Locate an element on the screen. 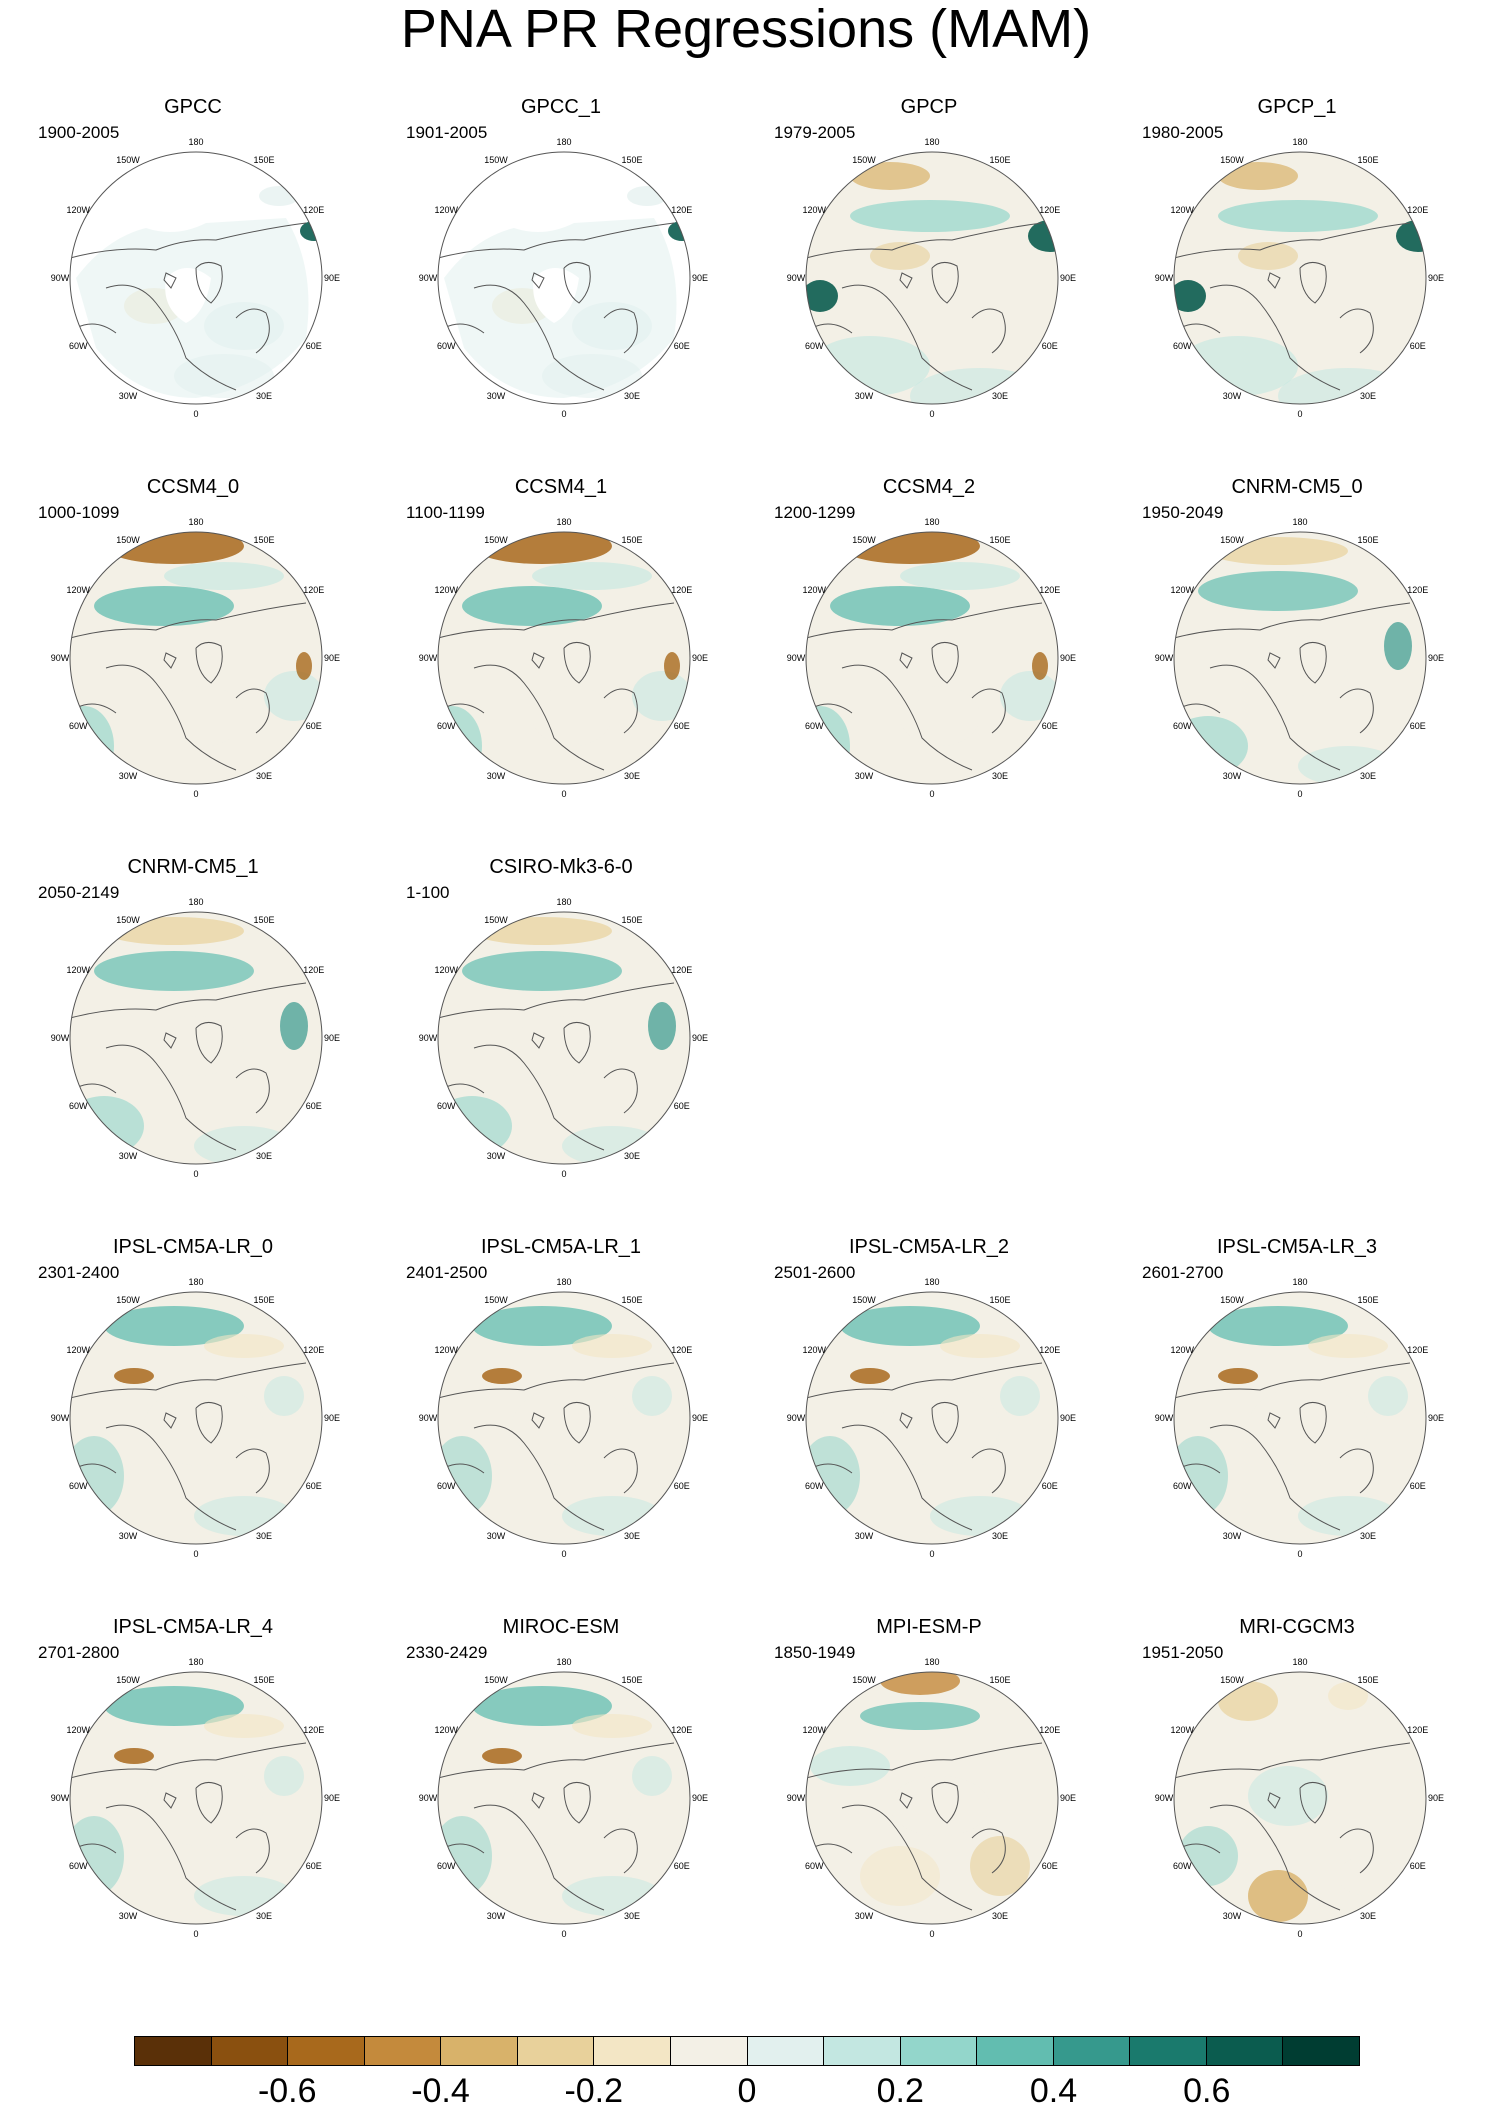 This screenshot has height=2111, width=1492. colorbar-swatch is located at coordinates (786, 2051).